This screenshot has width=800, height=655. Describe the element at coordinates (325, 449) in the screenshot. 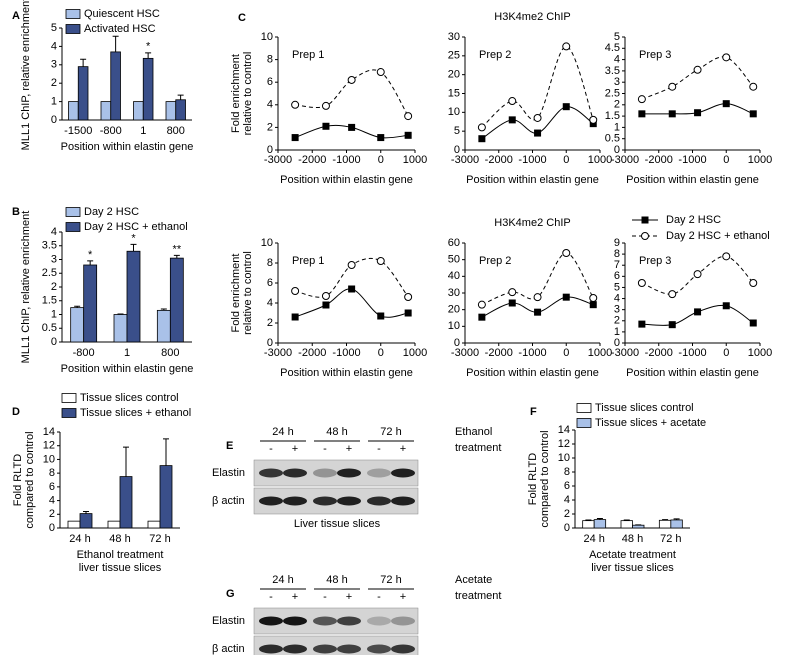

I see `lane-label: -` at that location.